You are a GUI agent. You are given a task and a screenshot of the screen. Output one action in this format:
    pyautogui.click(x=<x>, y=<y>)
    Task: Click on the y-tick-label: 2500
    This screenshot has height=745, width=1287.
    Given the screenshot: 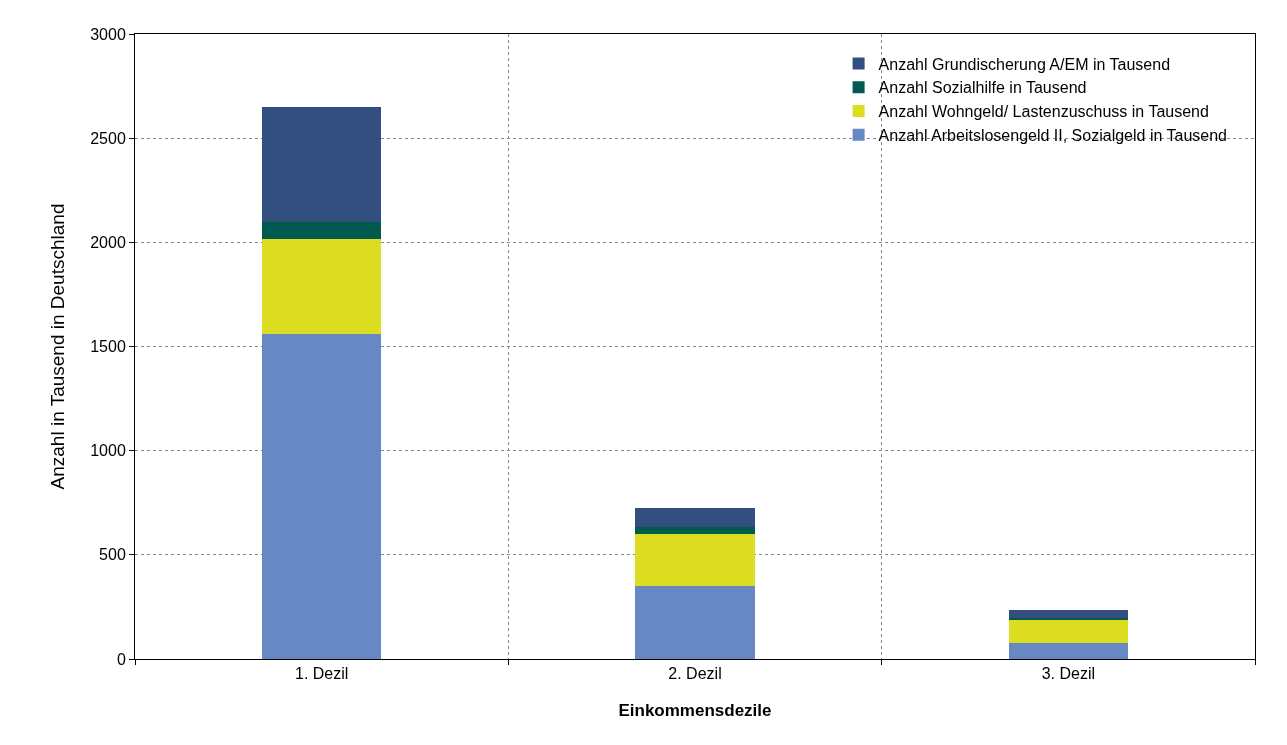 What is the action you would take?
    pyautogui.click(x=108, y=138)
    